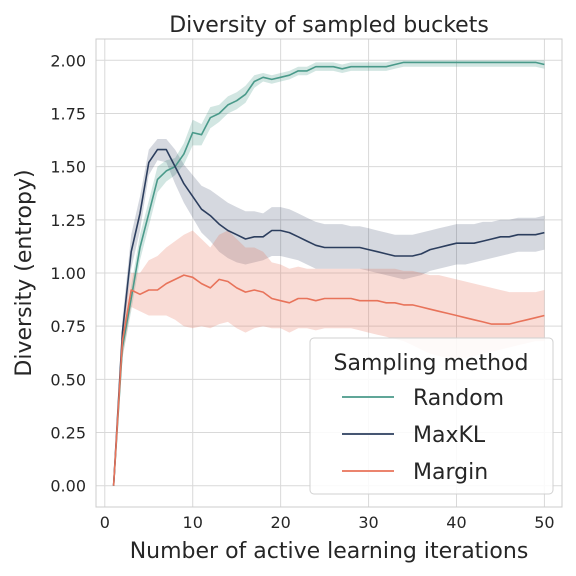  Describe the element at coordinates (68, 220) in the screenshot. I see `y-tick-label: 1.25` at that location.